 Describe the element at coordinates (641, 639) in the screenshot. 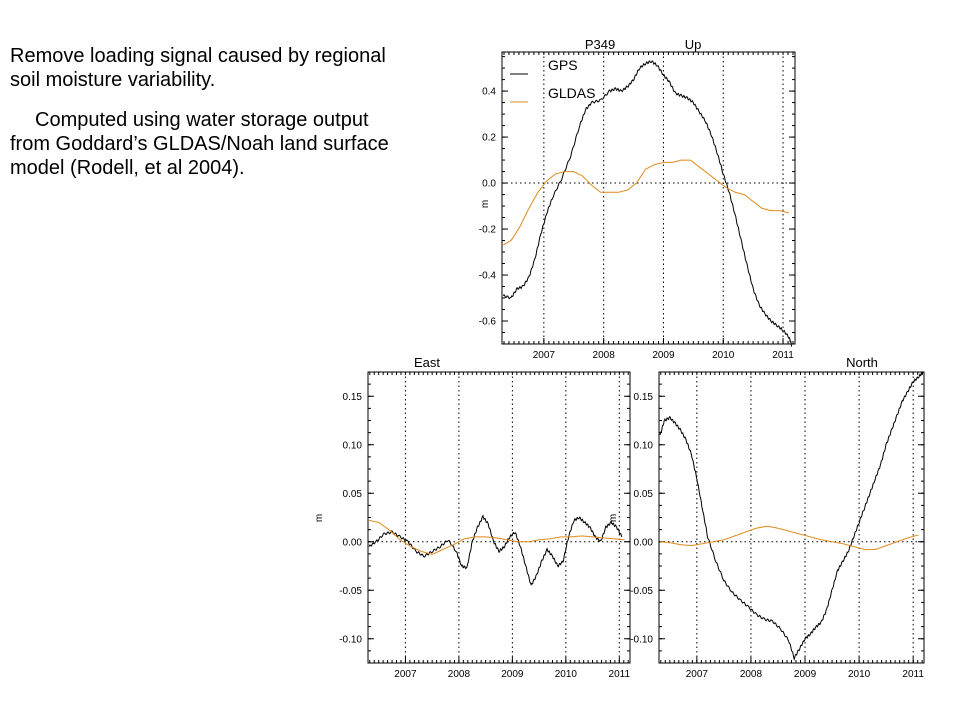

I see `north-y-tick-label: -0.10` at that location.